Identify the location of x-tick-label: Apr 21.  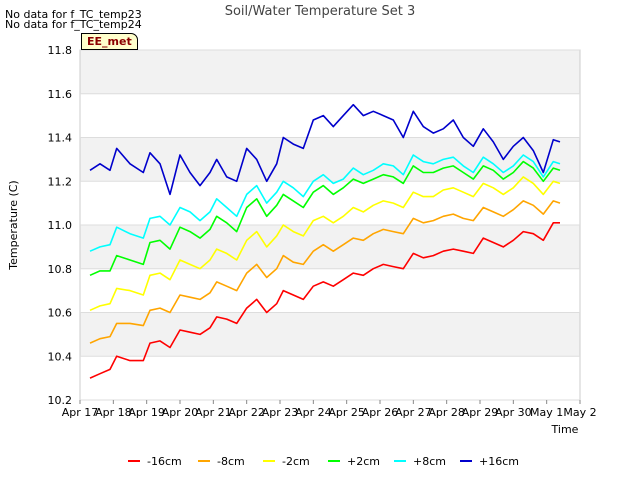
(213, 412).